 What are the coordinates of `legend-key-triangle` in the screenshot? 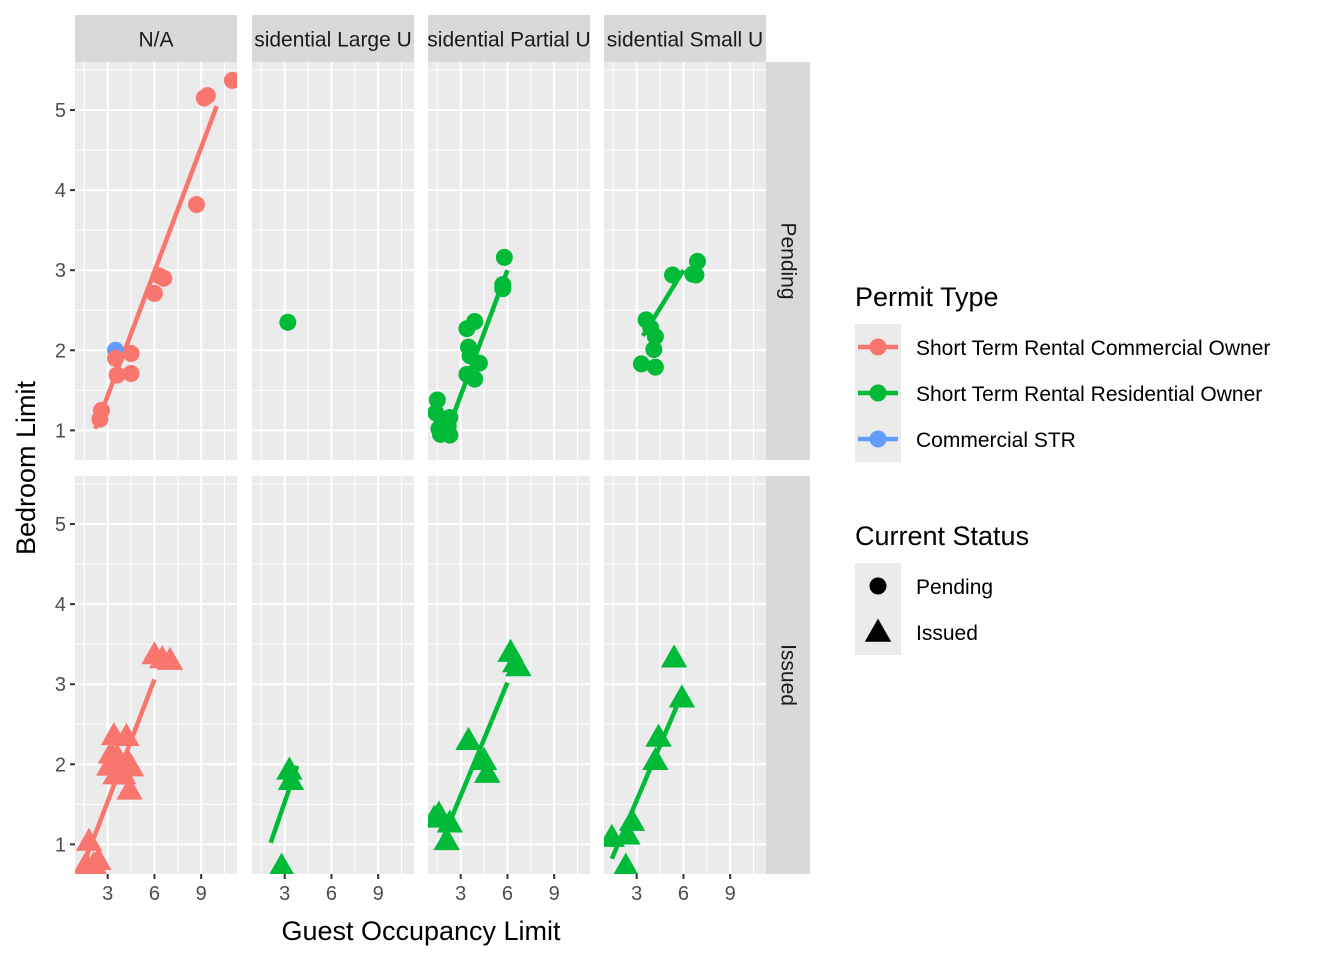 It's located at (878, 630).